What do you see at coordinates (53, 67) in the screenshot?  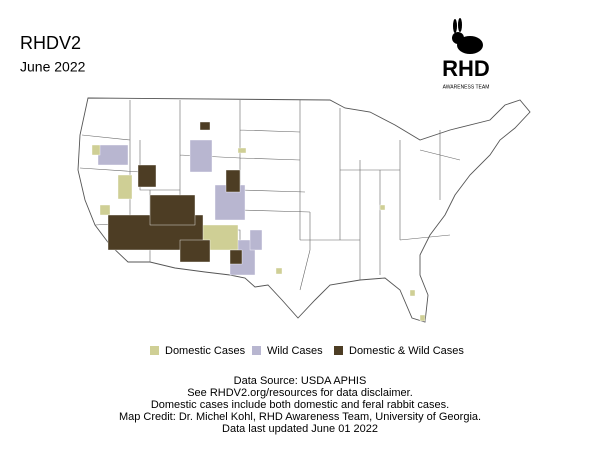 I see `subtitle: June 2022` at bounding box center [53, 67].